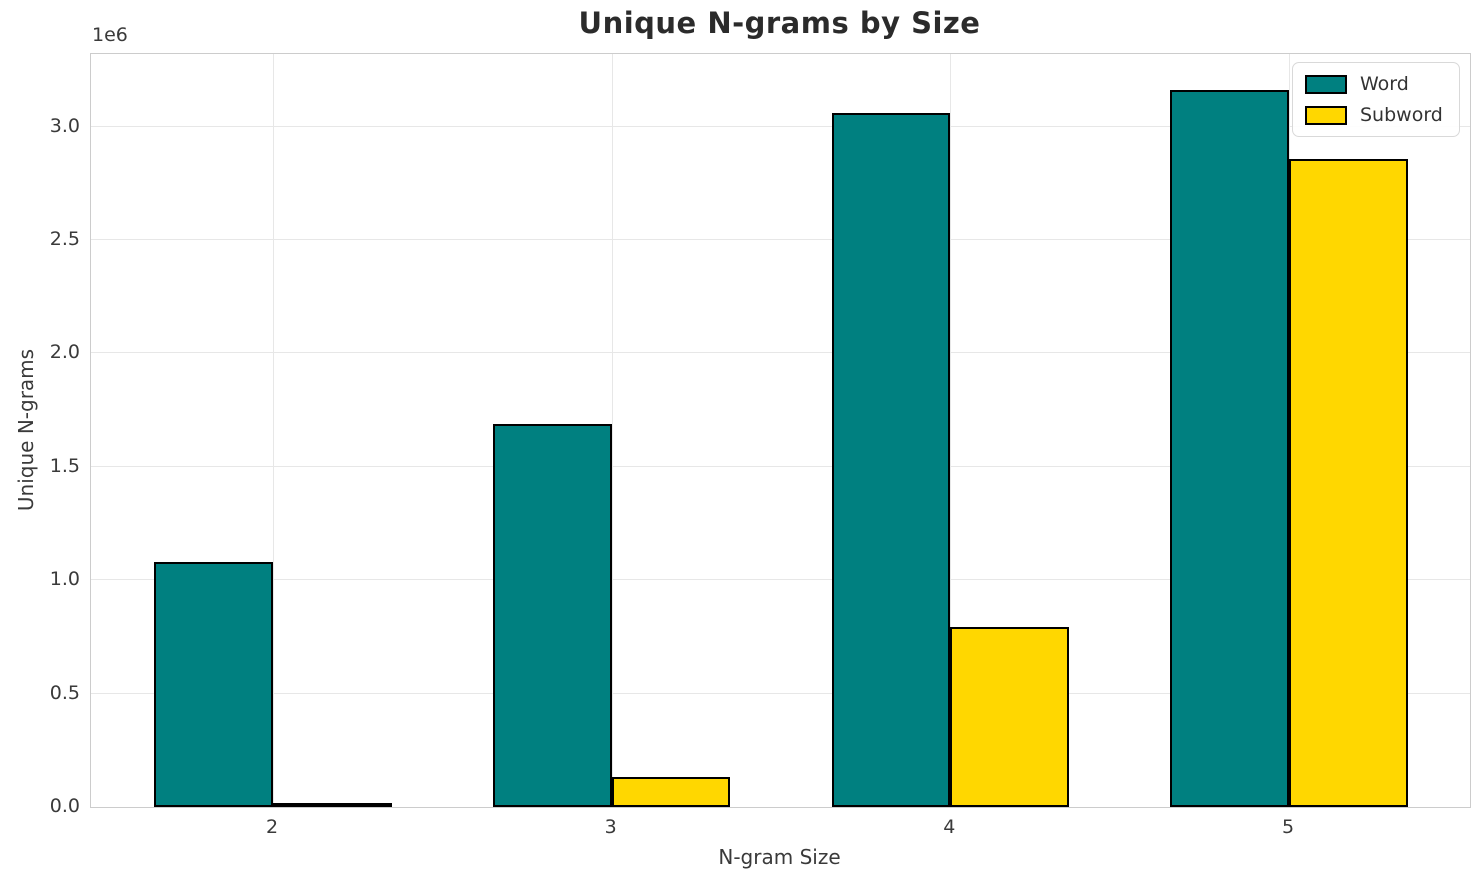 Image resolution: width=1484 pixels, height=885 pixels. Describe the element at coordinates (949, 827) in the screenshot. I see `x-tick-label-4: 4` at that location.